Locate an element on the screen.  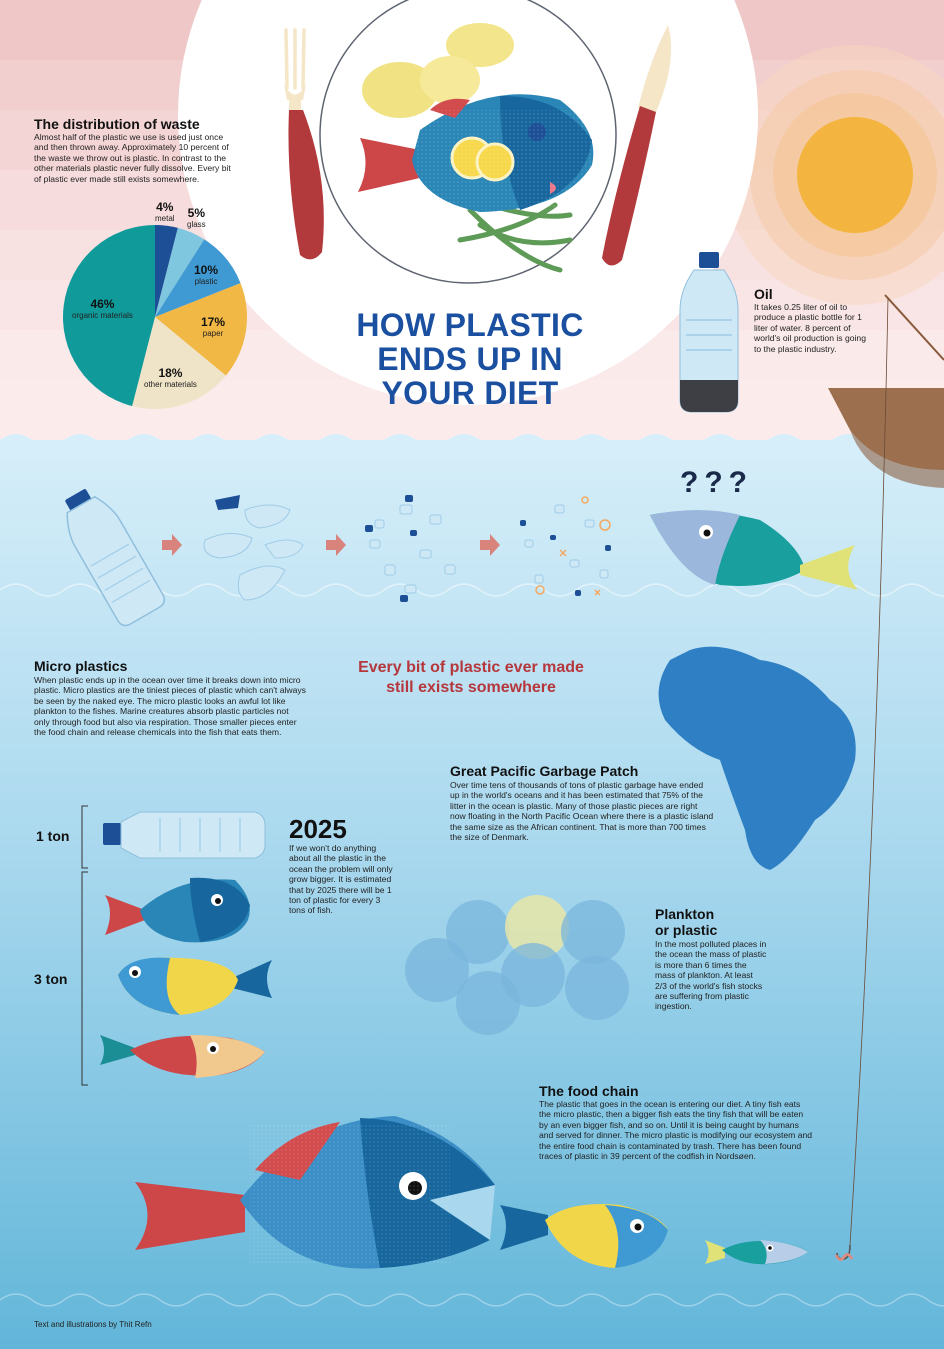
one-ton-label: 1 ton is located at coordinates (53, 836).